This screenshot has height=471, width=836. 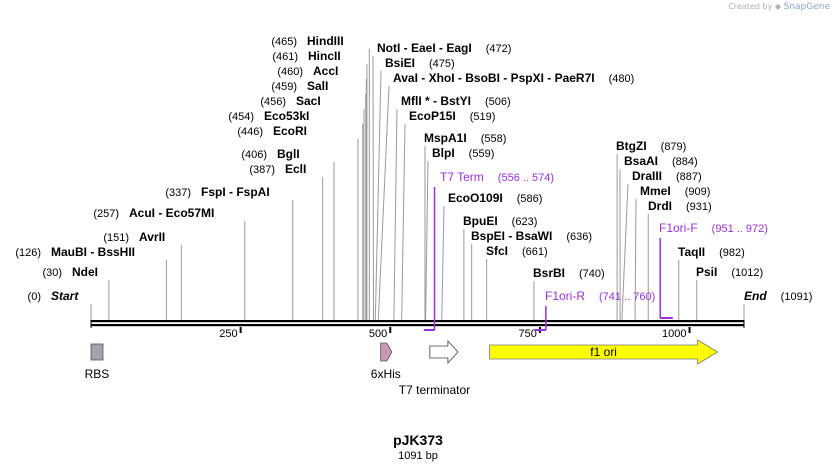 What do you see at coordinates (497, 251) in the screenshot?
I see `site-label-sfci: SfcI` at bounding box center [497, 251].